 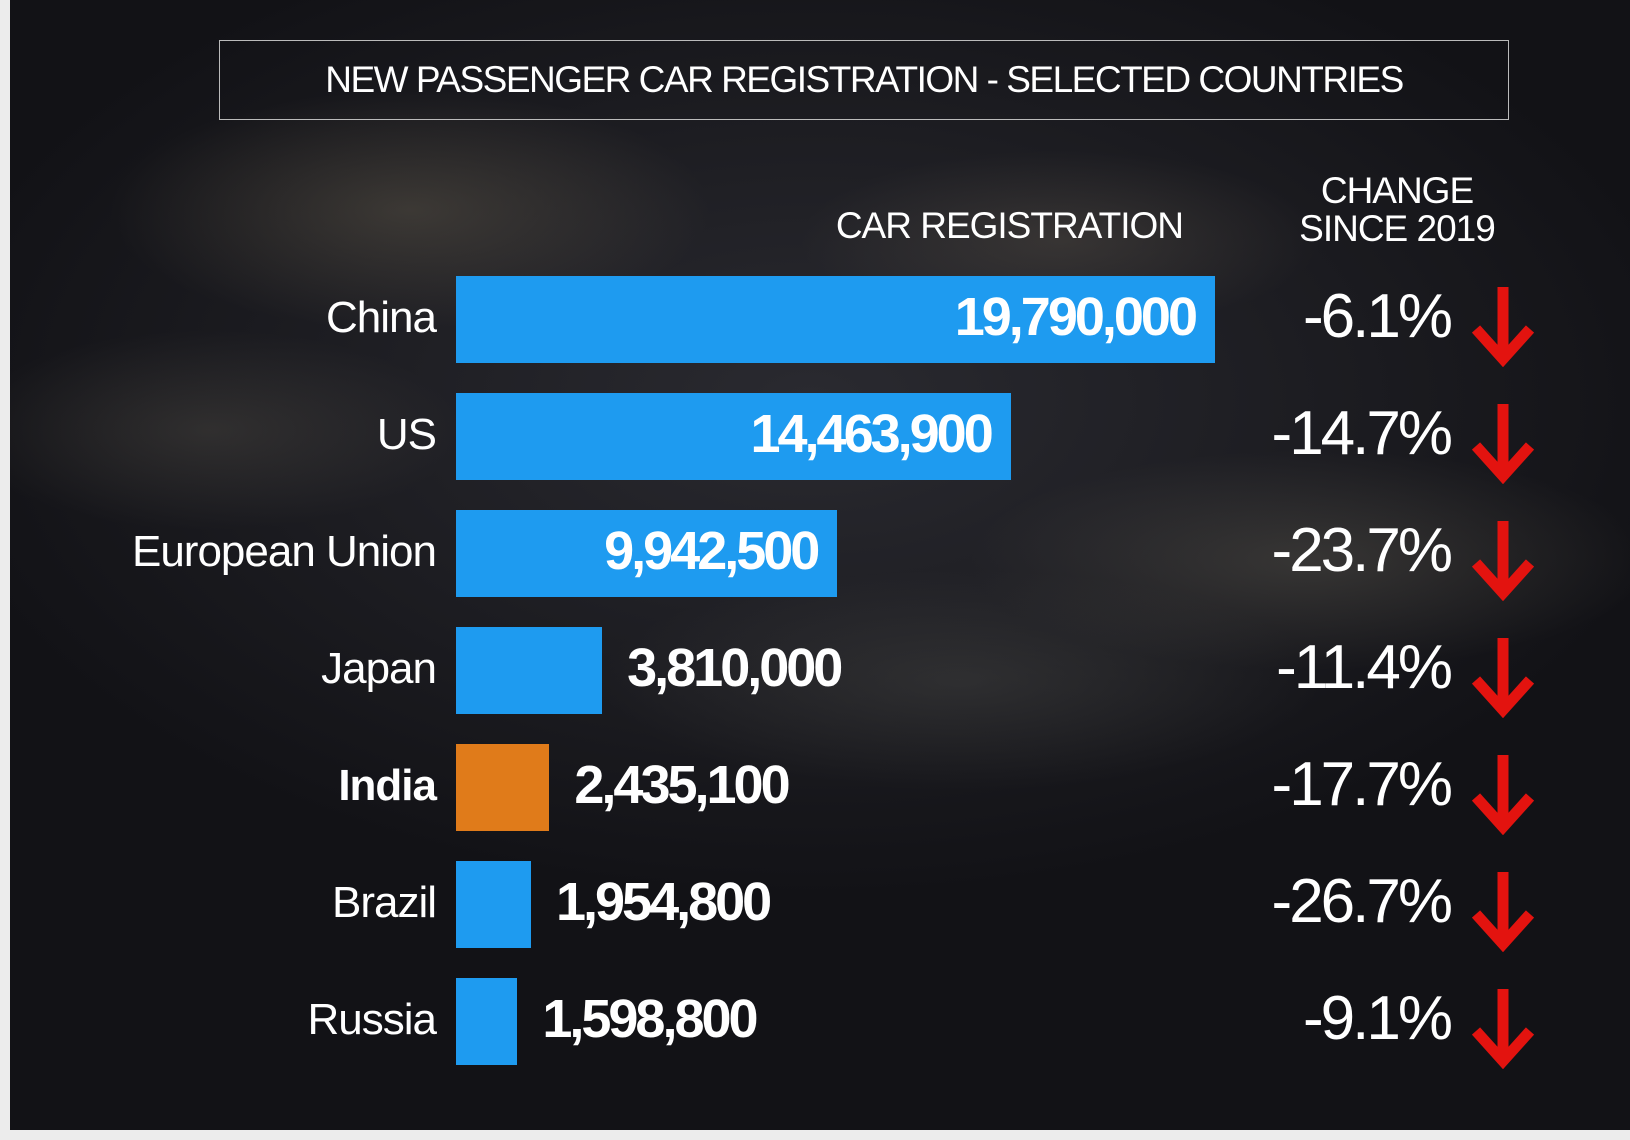 What do you see at coordinates (1009, 225) in the screenshot?
I see `column-header: CAR REGISTRATION` at bounding box center [1009, 225].